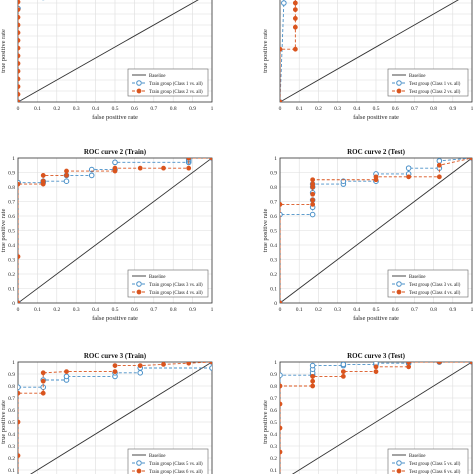 The image size is (474, 474). Describe the element at coordinates (176, 293) in the screenshot. I see `legend-label: Train group (Class 4 vs. all)` at that location.